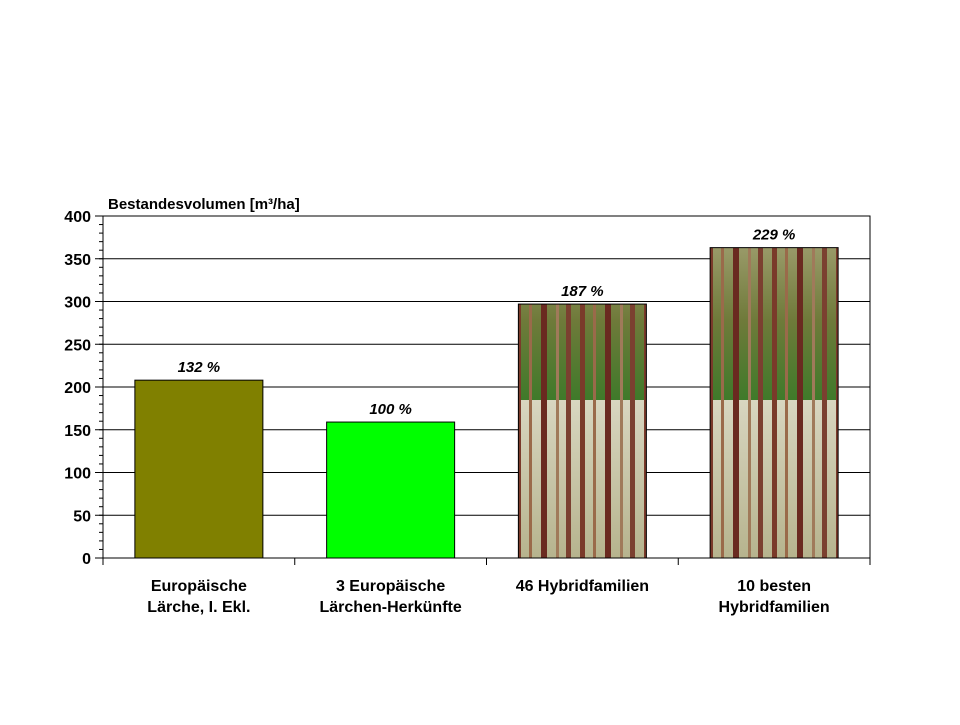 The image size is (960, 725). I want to click on y-tick-label: 250, so click(77, 345).